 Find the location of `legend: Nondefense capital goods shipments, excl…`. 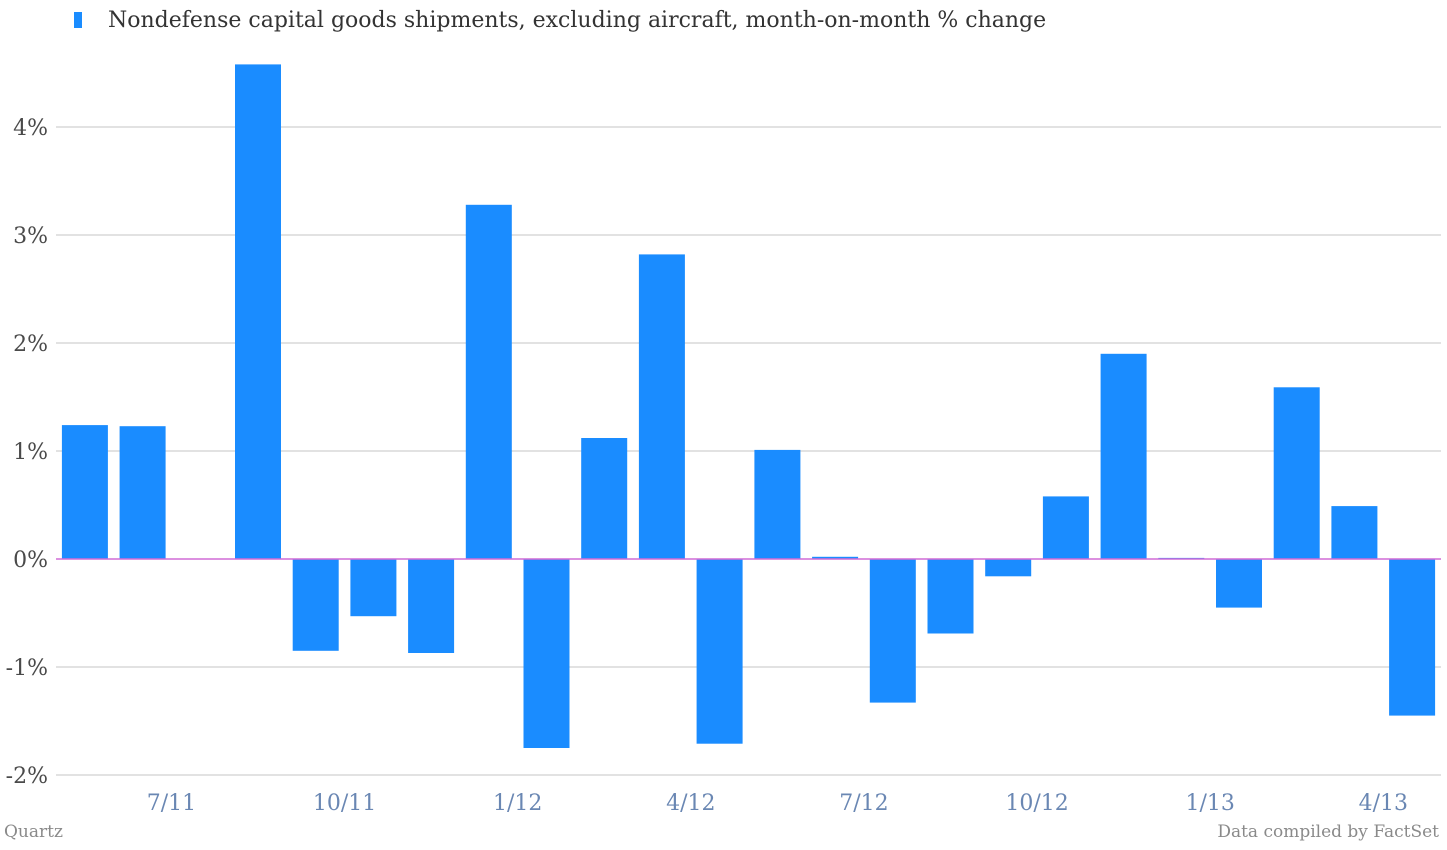

legend: Nondefense capital goods shipments, excl… is located at coordinates (560, 20).